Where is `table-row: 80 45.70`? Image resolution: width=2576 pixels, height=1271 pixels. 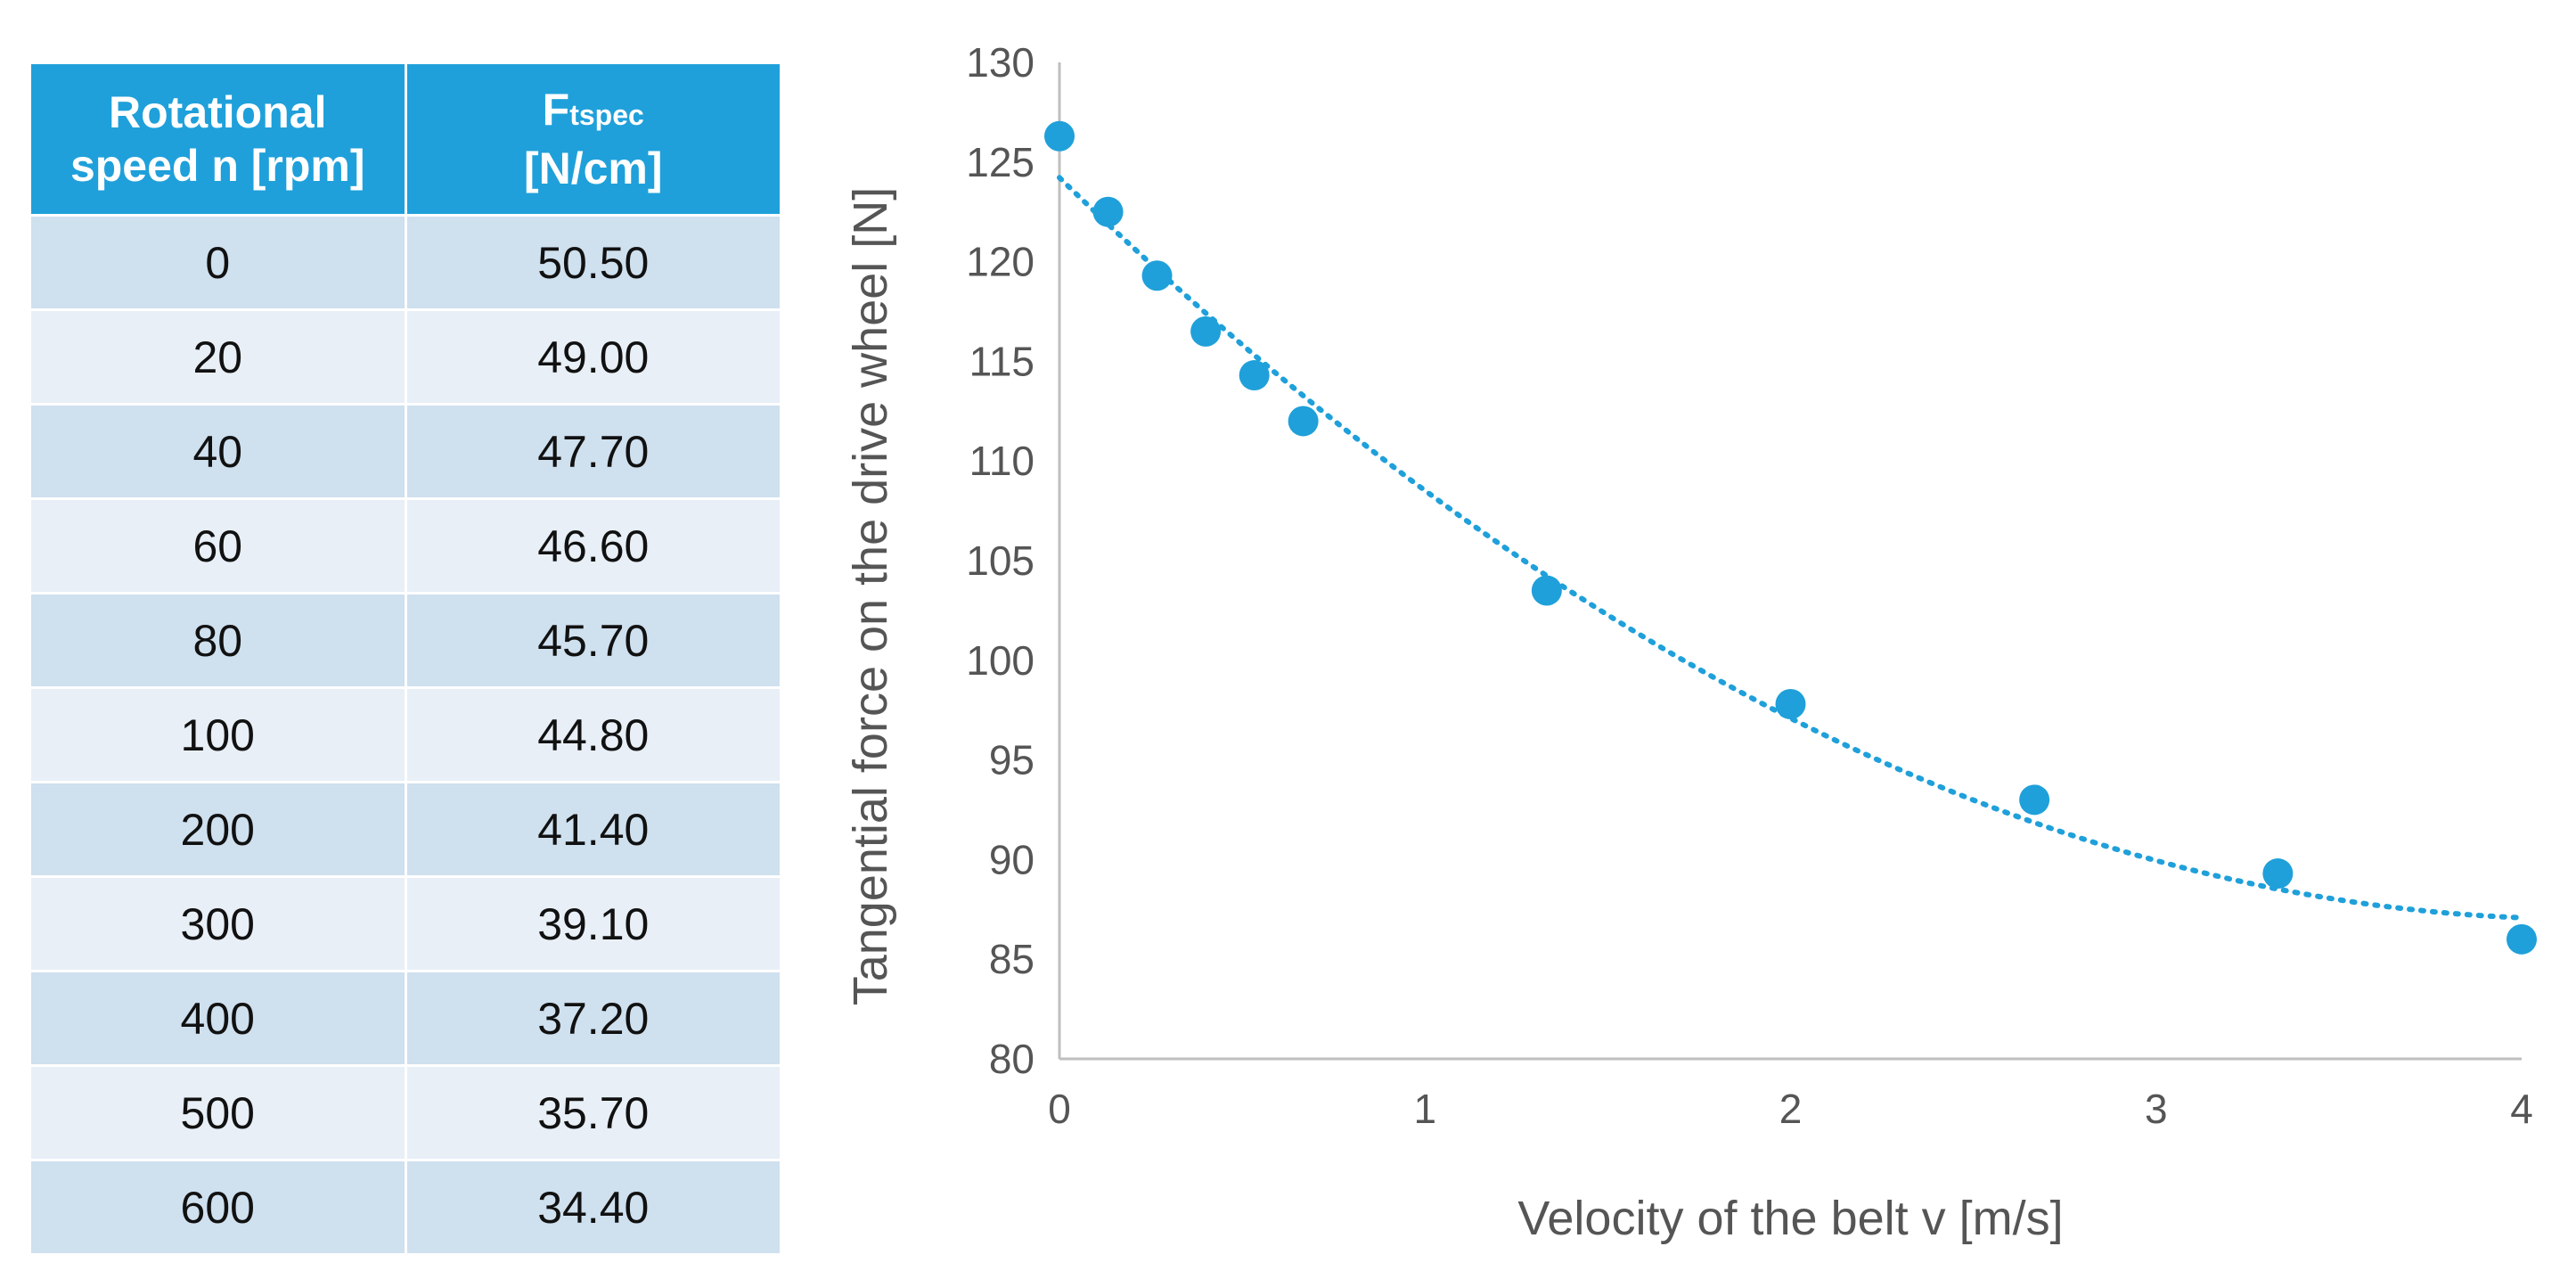 table-row: 80 45.70 is located at coordinates (405, 640).